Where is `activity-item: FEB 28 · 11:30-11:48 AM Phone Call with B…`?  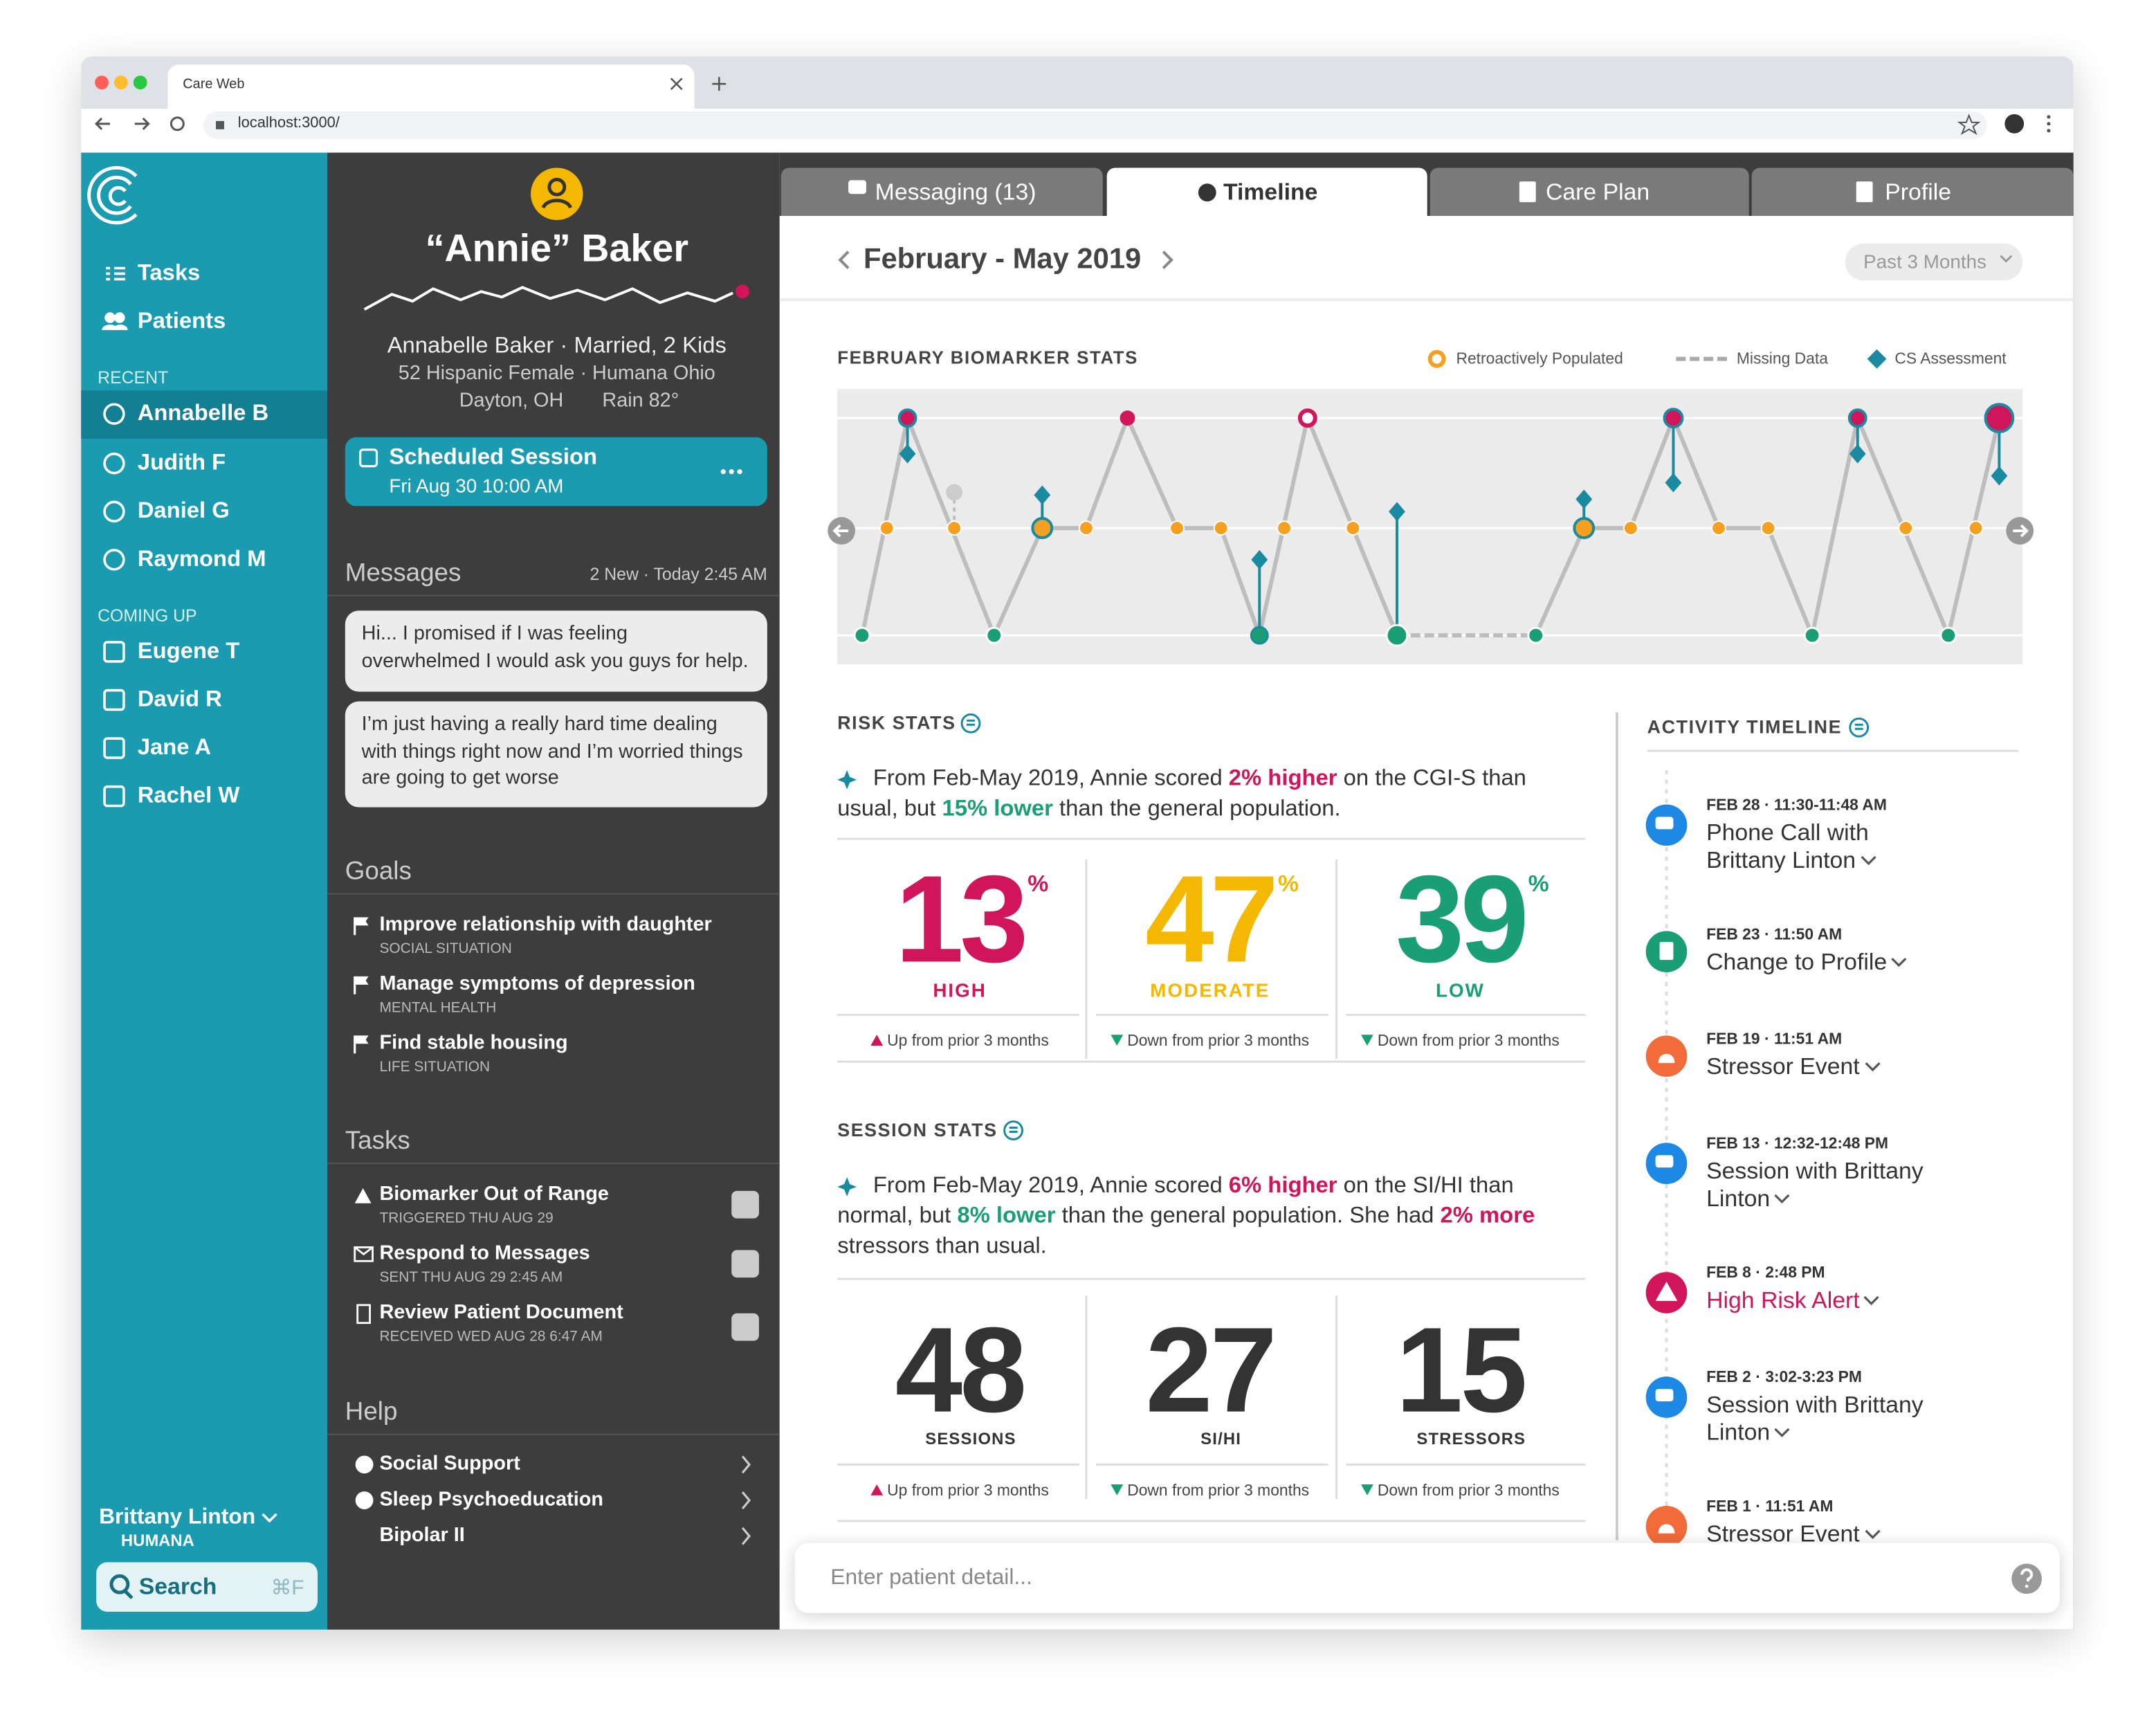
activity-item: FEB 28 · 11:30-11:48 AM Phone Call with B… is located at coordinates (1827, 836).